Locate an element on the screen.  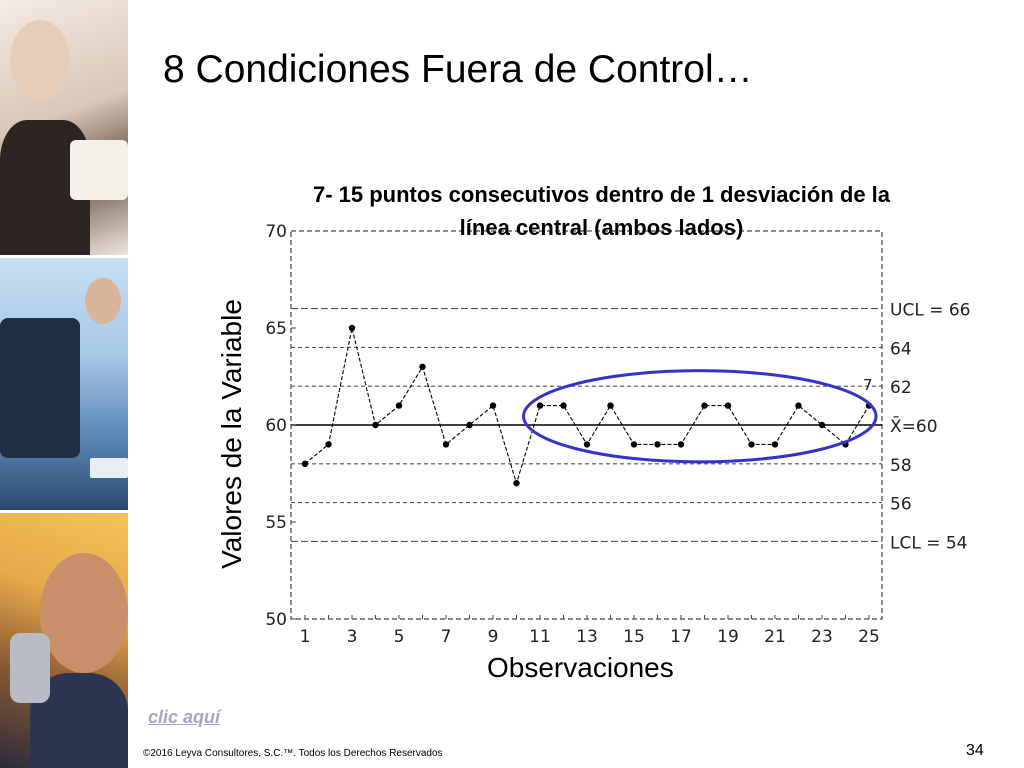
y-axis-label: Valores de la Variable is located at coordinates (231, 434).